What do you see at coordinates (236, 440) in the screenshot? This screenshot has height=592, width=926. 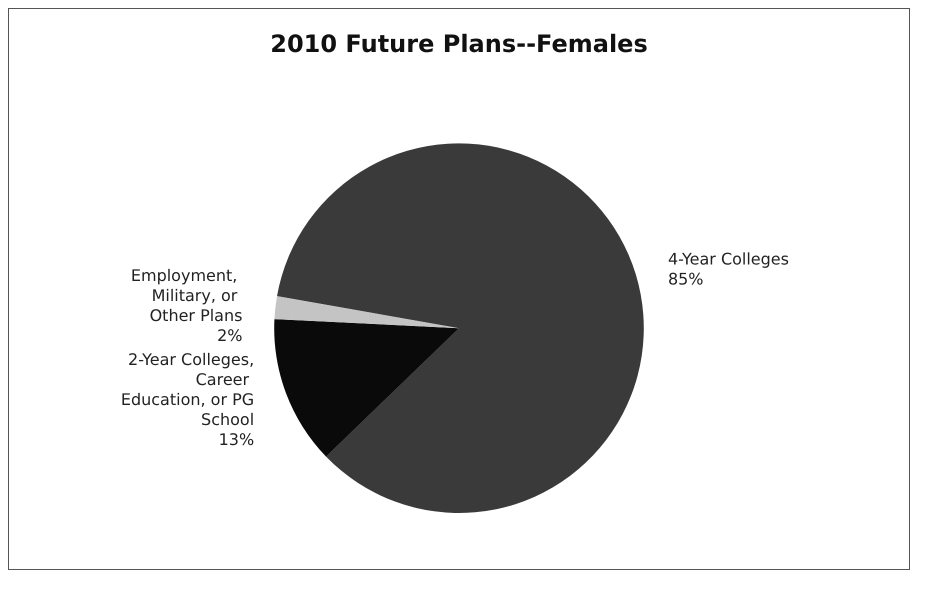 I see `data-label: 13%` at bounding box center [236, 440].